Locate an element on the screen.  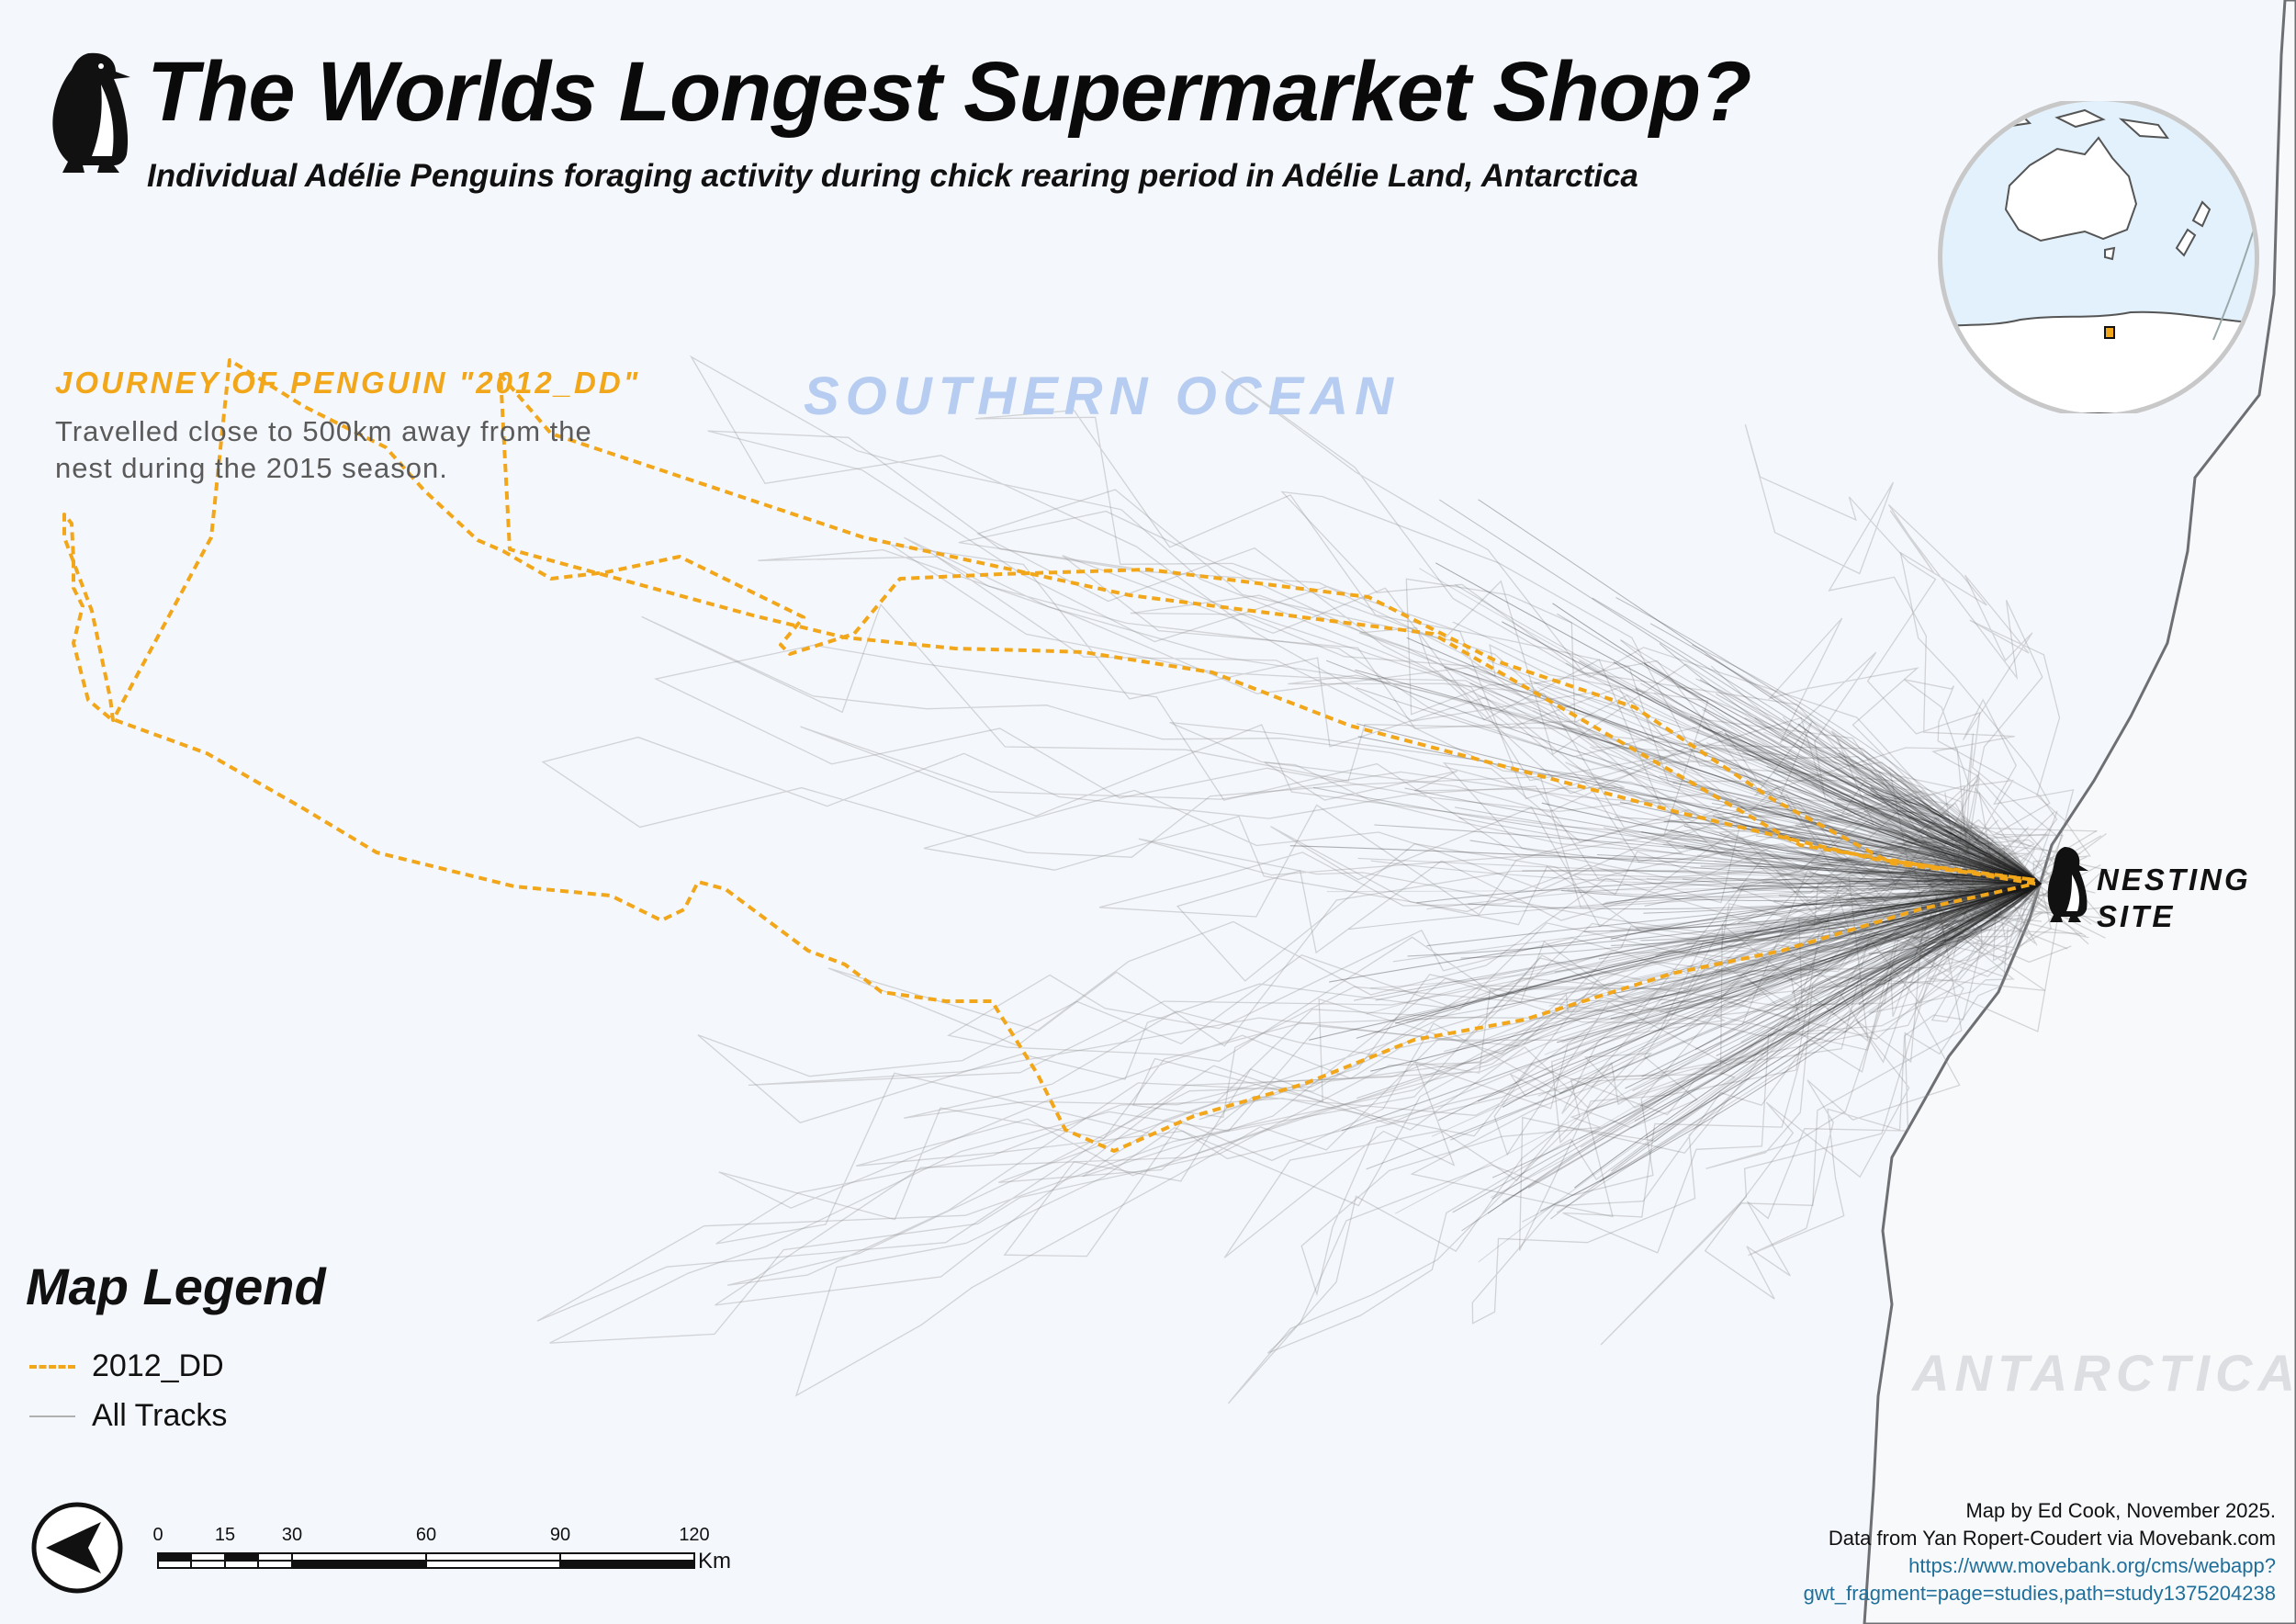
page-title: The Worlds Longest Supermarket Shop? is located at coordinates (949, 92).